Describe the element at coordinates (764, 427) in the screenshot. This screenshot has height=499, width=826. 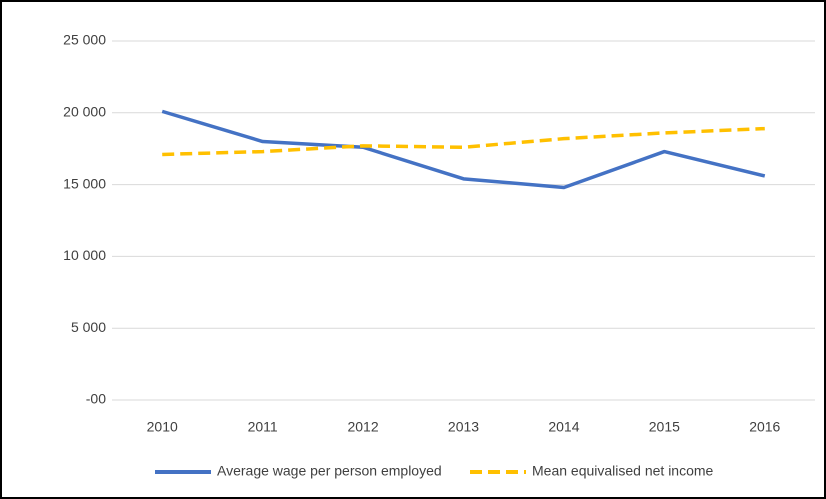
I see `x-tick-label: 2016` at that location.